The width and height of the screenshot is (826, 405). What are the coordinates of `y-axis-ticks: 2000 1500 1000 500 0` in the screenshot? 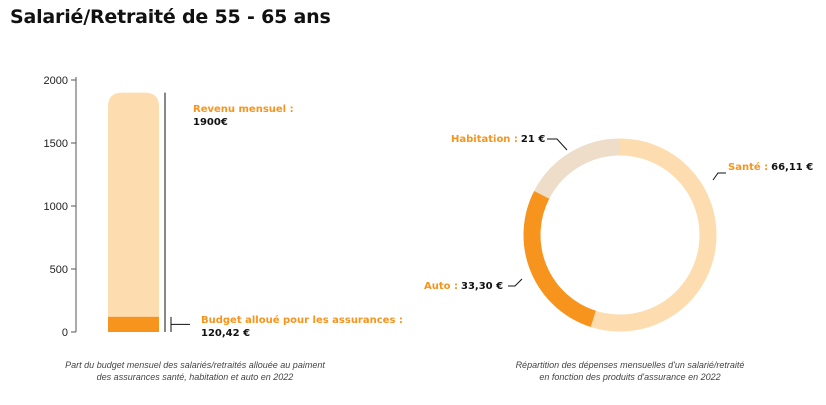 It's located at (60, 207).